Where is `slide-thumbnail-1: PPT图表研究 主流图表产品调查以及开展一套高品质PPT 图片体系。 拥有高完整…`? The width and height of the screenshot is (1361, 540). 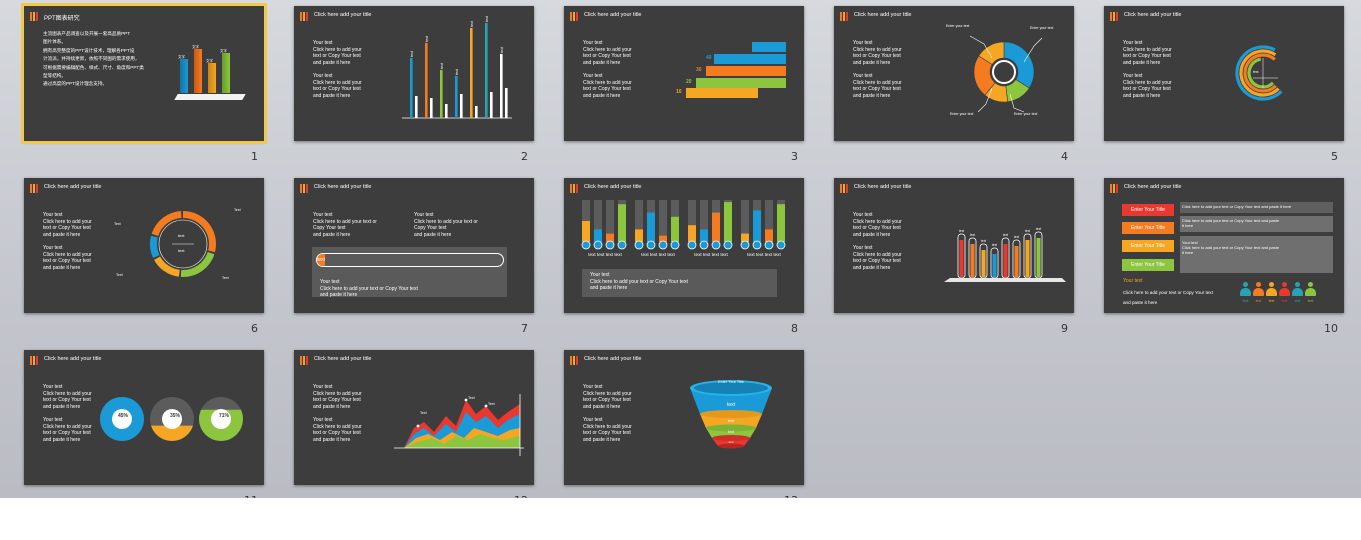
slide-thumbnail-1: PPT图表研究 主流图表产品调查以及开展一套高品质PPT 图片体系。 拥有高完整… is located at coordinates (144, 73).